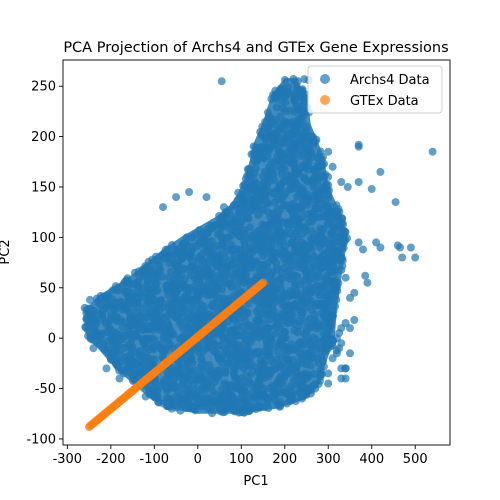  I want to click on y-axis: -100 -50 0 50 100 150 200 250, so click(44, 263).